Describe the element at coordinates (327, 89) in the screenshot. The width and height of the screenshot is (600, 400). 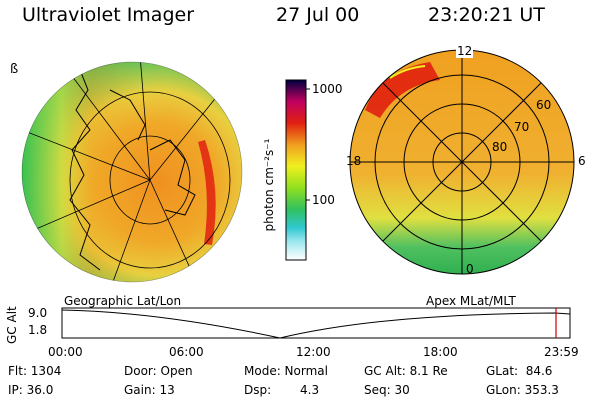
I see `colorbar-tick-1000: 1000` at that location.